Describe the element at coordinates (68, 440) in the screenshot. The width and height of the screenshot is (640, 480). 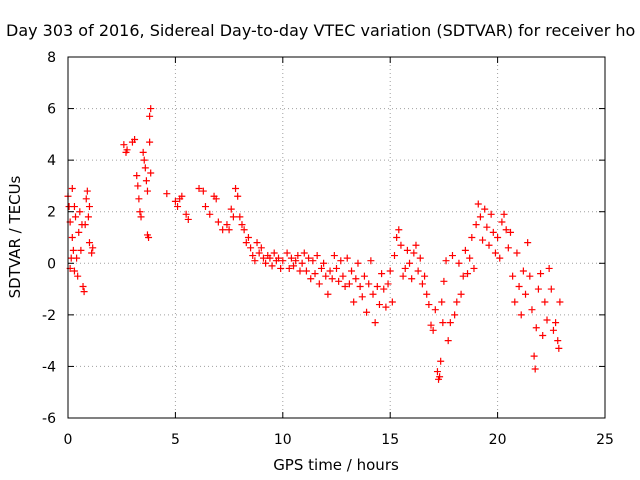
I see `x-tick-label: 0` at that location.